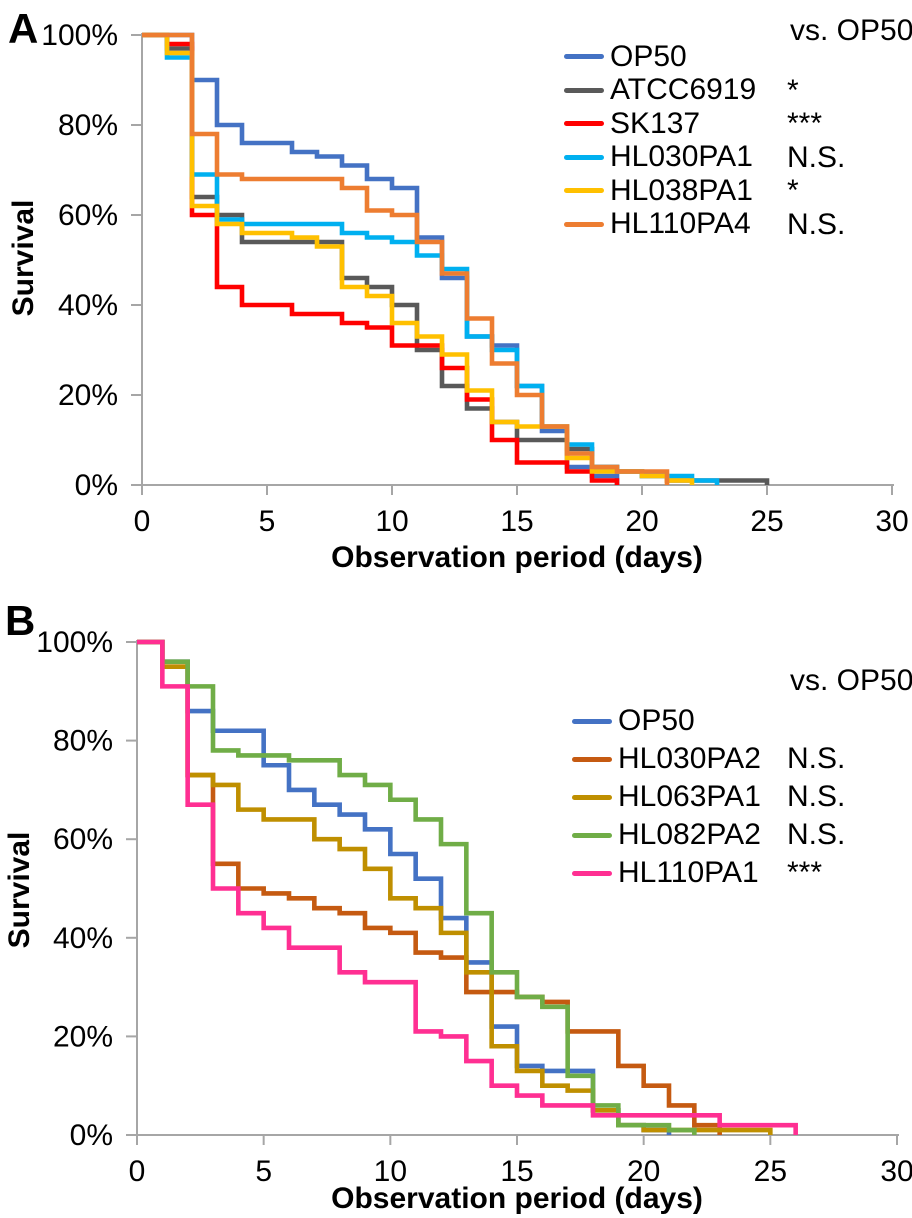 The width and height of the screenshot is (912, 1218). What do you see at coordinates (681, 157) in the screenshot?
I see `legend-label-hl030pa1: HL030PA1` at bounding box center [681, 157].